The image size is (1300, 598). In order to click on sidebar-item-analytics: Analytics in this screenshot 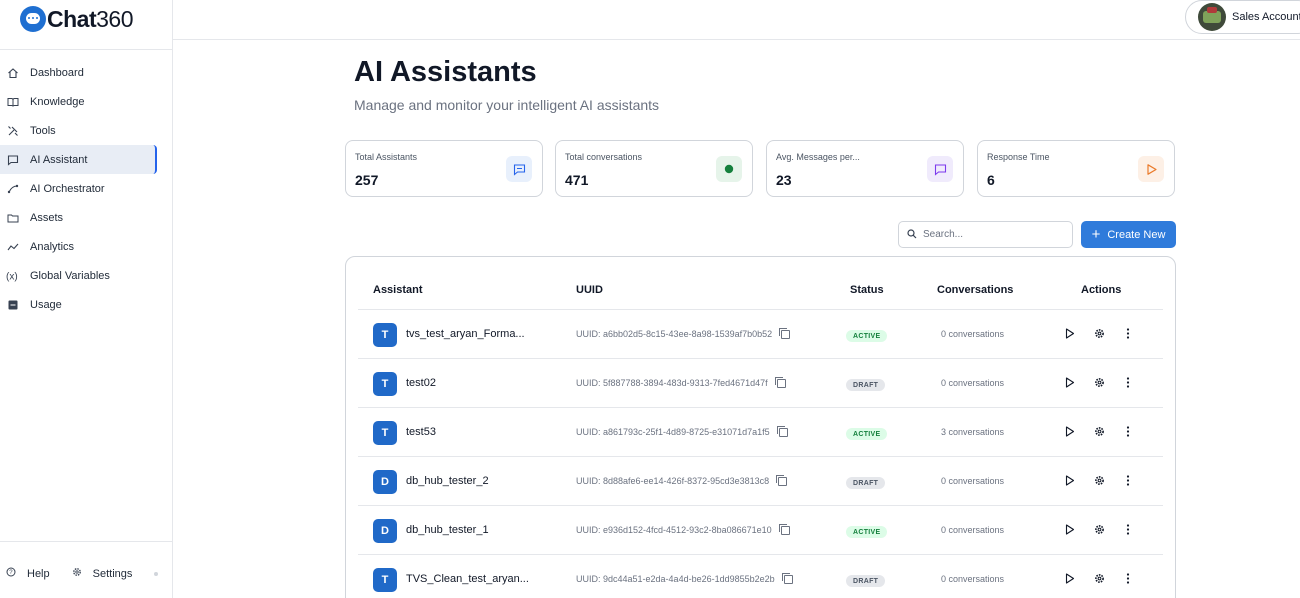, I will do `click(86, 246)`.